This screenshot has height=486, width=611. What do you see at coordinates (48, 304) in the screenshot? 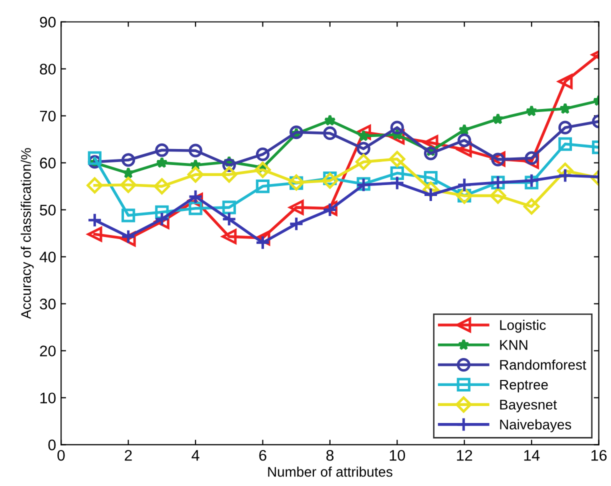
I see `y-tick-label: 30` at bounding box center [48, 304].